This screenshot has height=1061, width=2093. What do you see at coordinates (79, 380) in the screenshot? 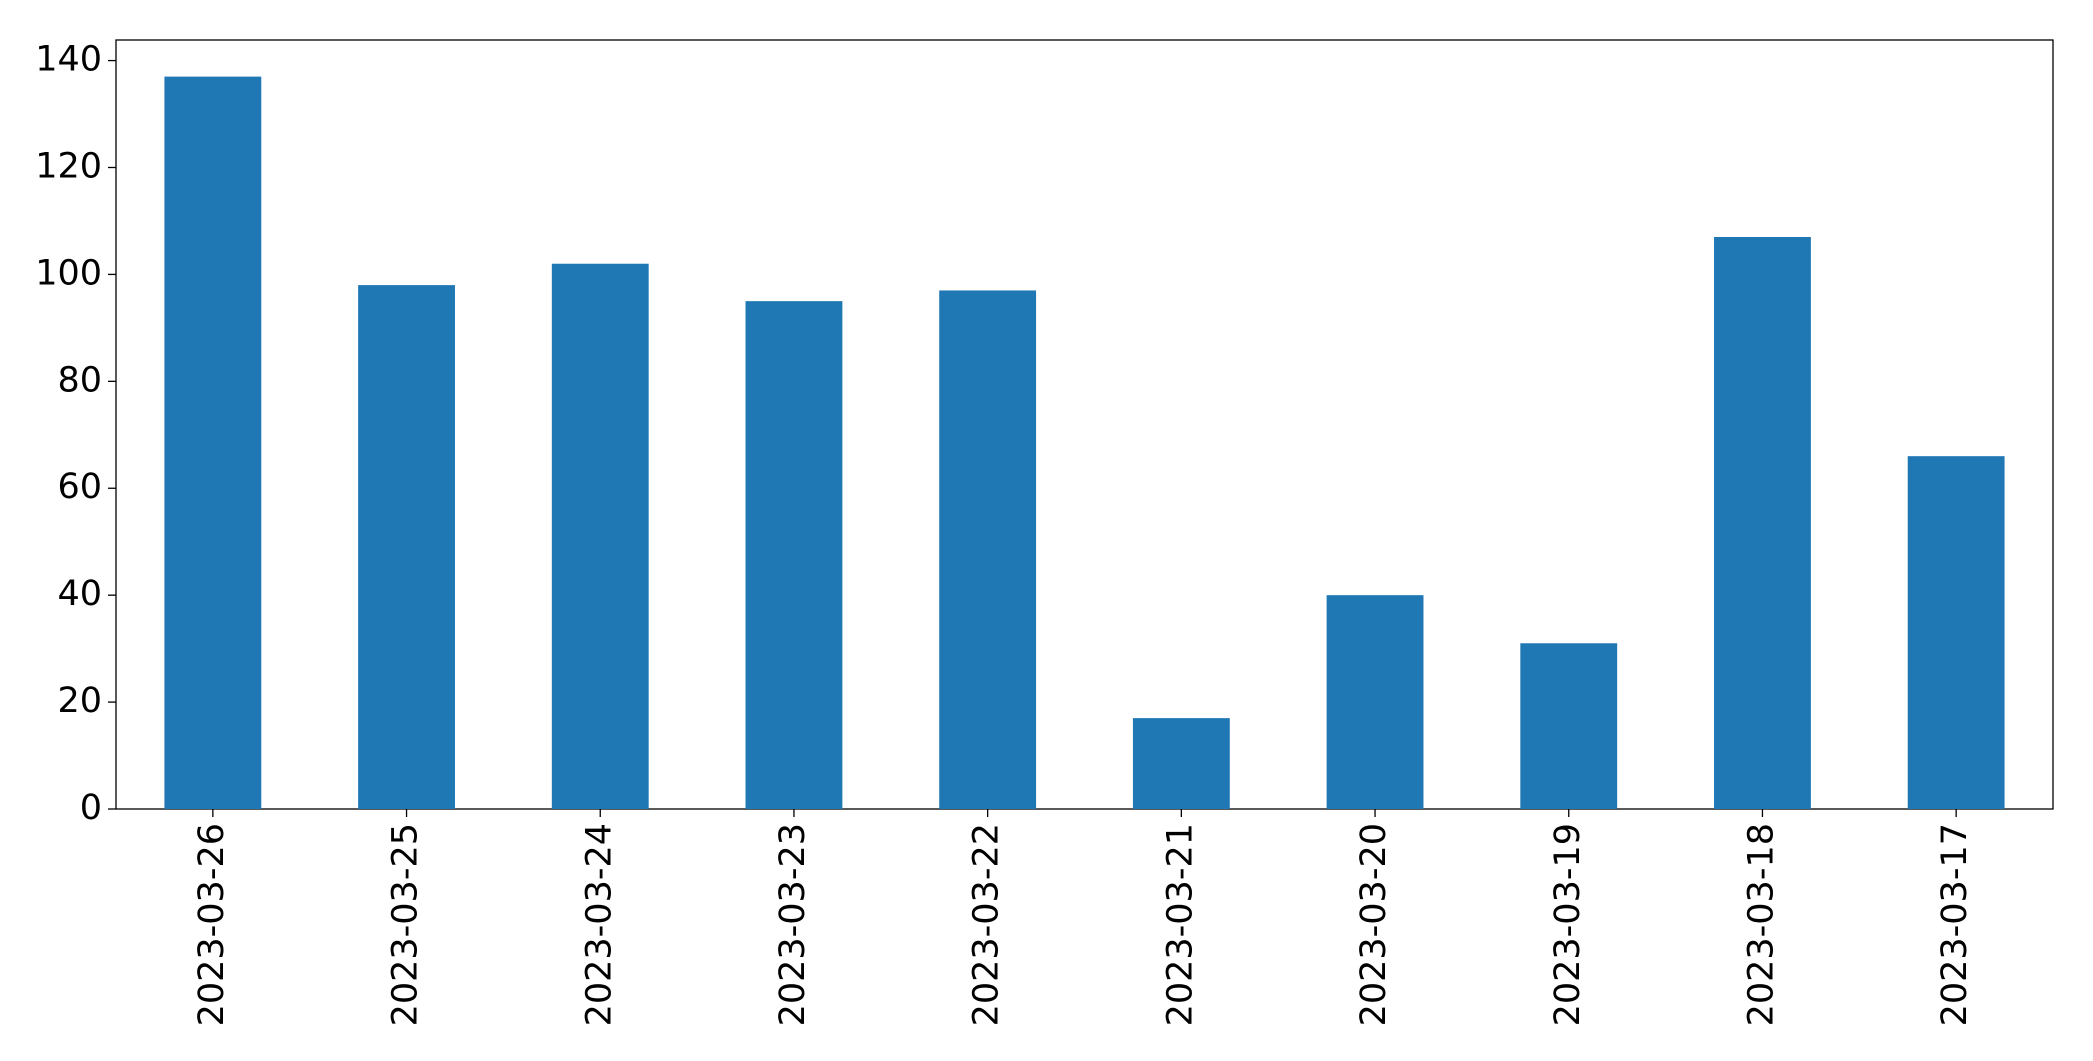
I see `y-tick-label: 80` at bounding box center [79, 380].